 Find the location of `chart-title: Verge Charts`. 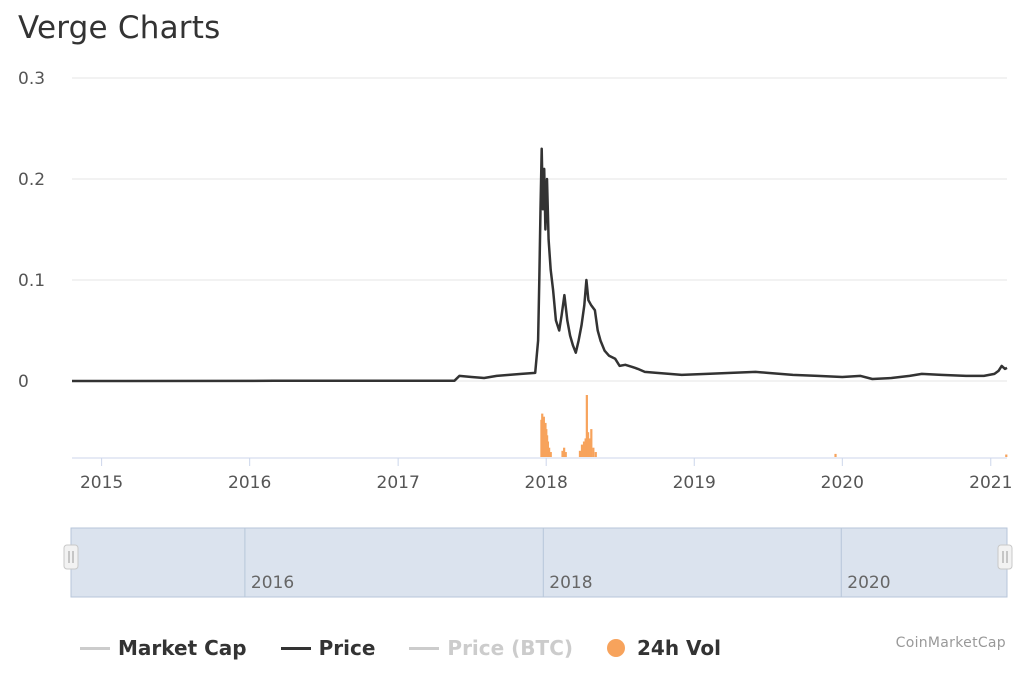

chart-title: Verge Charts is located at coordinates (119, 28).